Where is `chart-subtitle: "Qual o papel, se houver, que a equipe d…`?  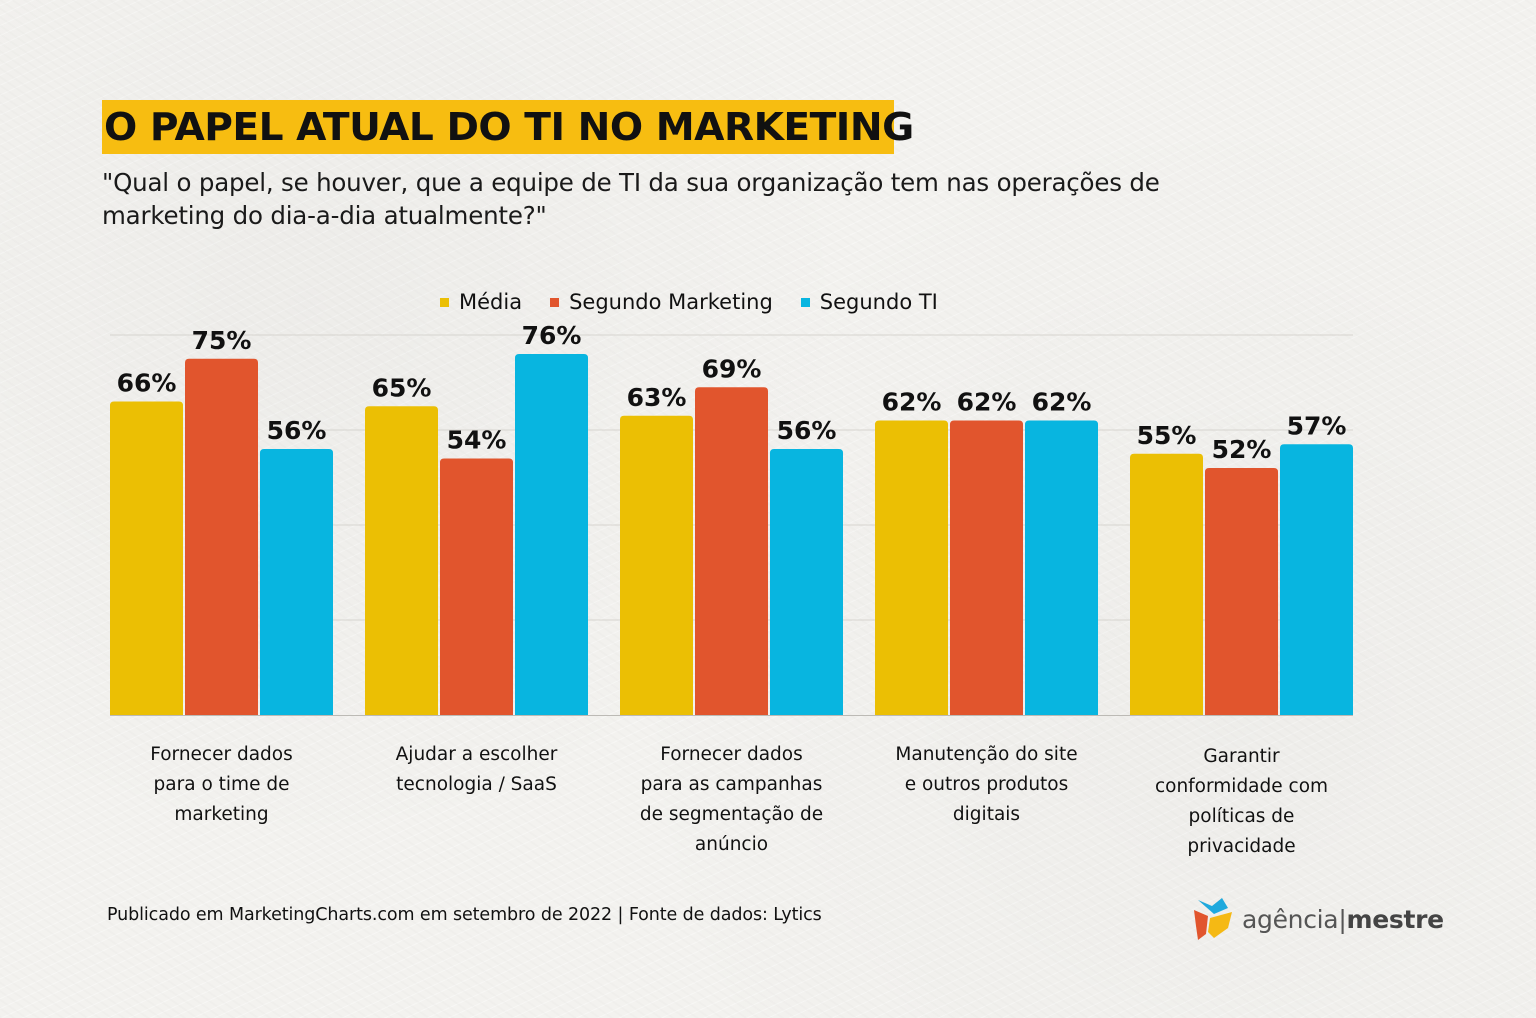
chart-subtitle: "Qual o papel, se houver, que a equipe d… is located at coordinates (631, 199).